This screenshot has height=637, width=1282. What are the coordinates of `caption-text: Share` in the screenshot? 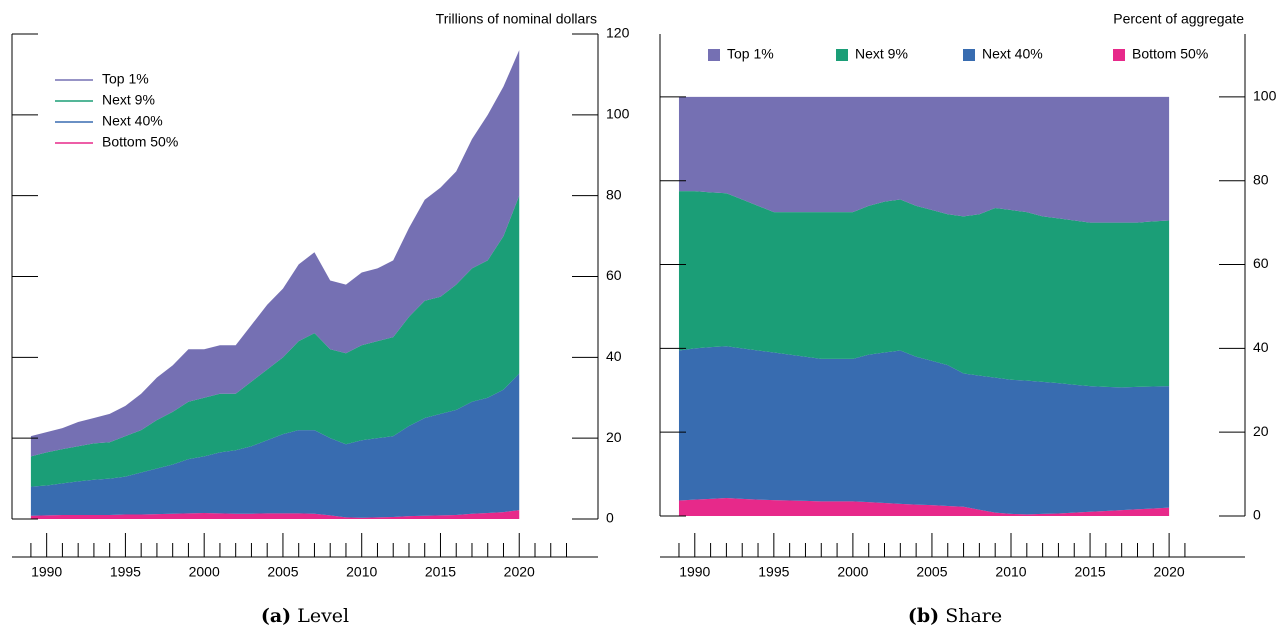 It's located at (973, 616).